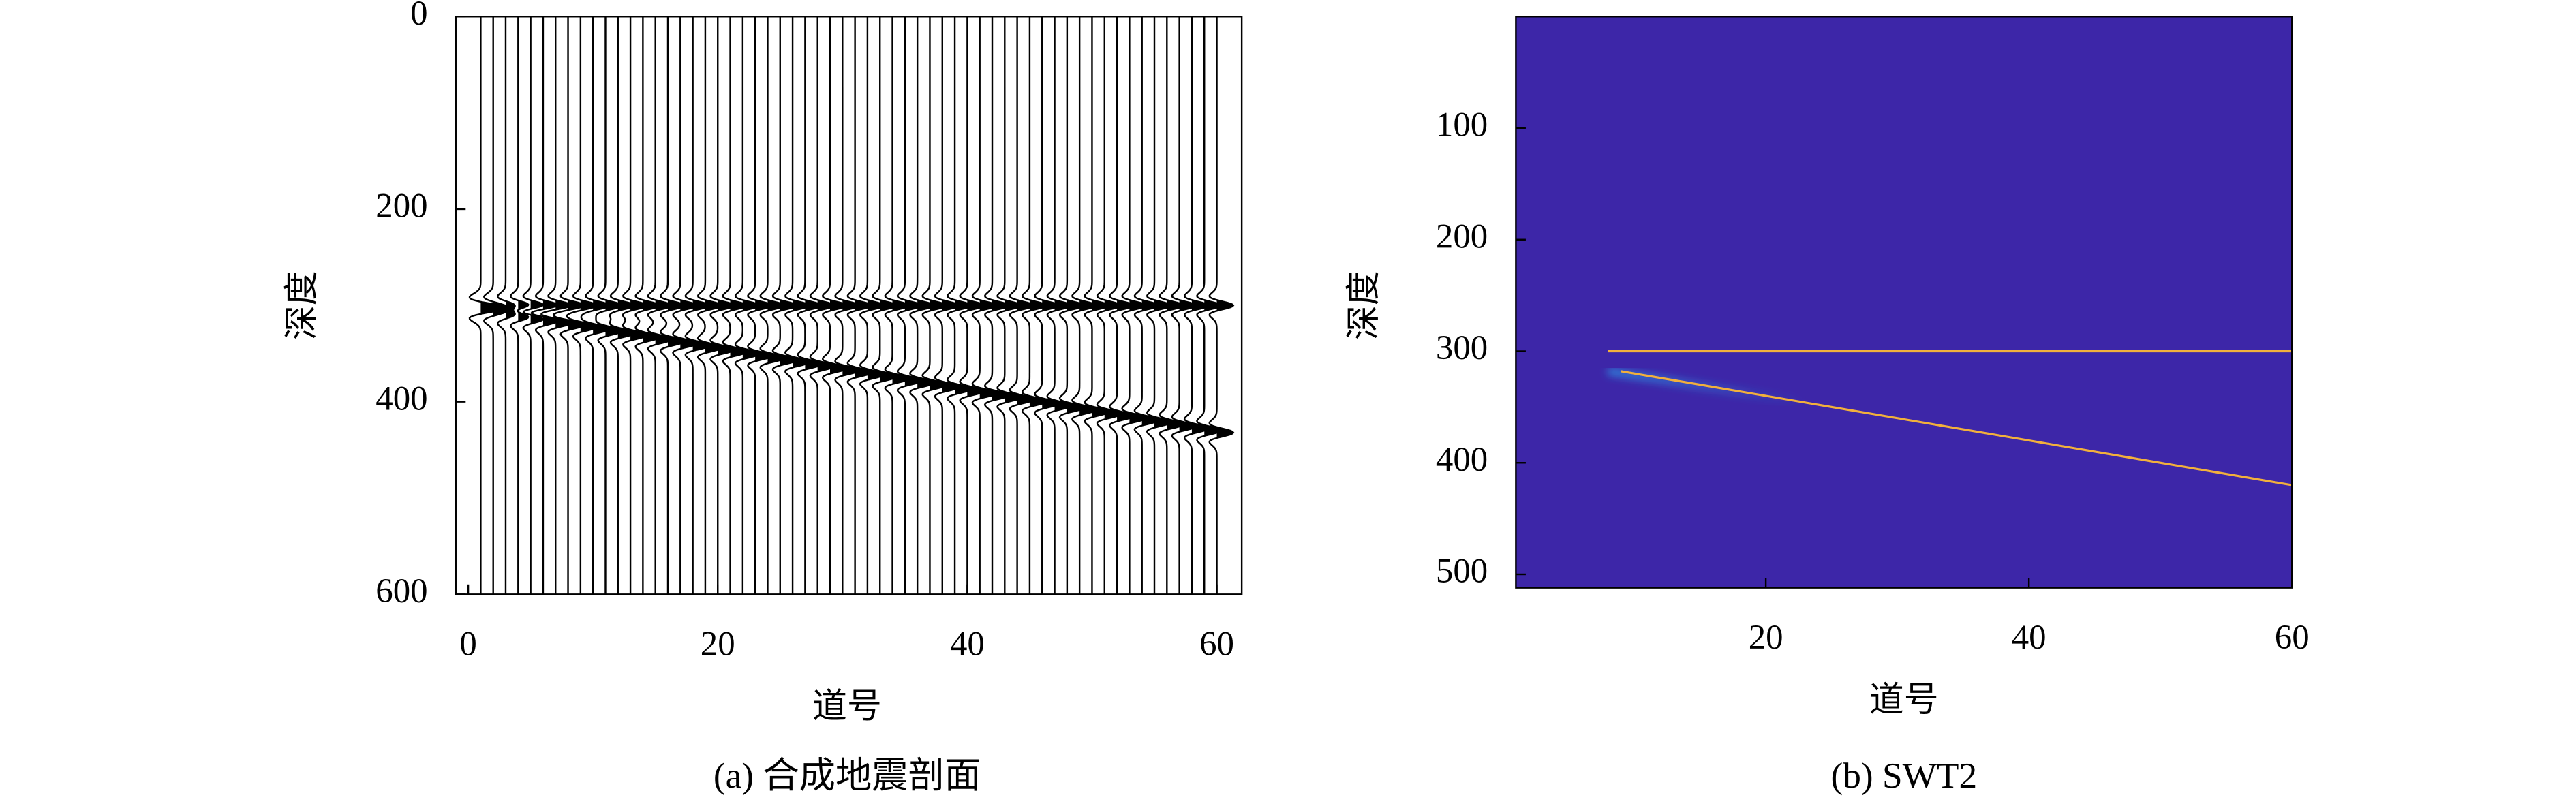 The image size is (2576, 806). What do you see at coordinates (401, 591) in the screenshot?
I see `y-tick-label: 600` at bounding box center [401, 591].